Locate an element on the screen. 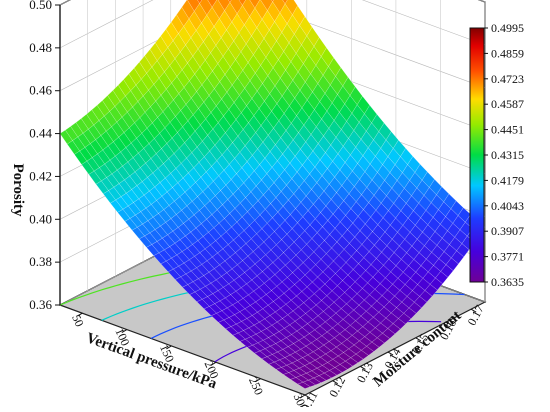  x-tick-label: 150 is located at coordinates (167, 353).